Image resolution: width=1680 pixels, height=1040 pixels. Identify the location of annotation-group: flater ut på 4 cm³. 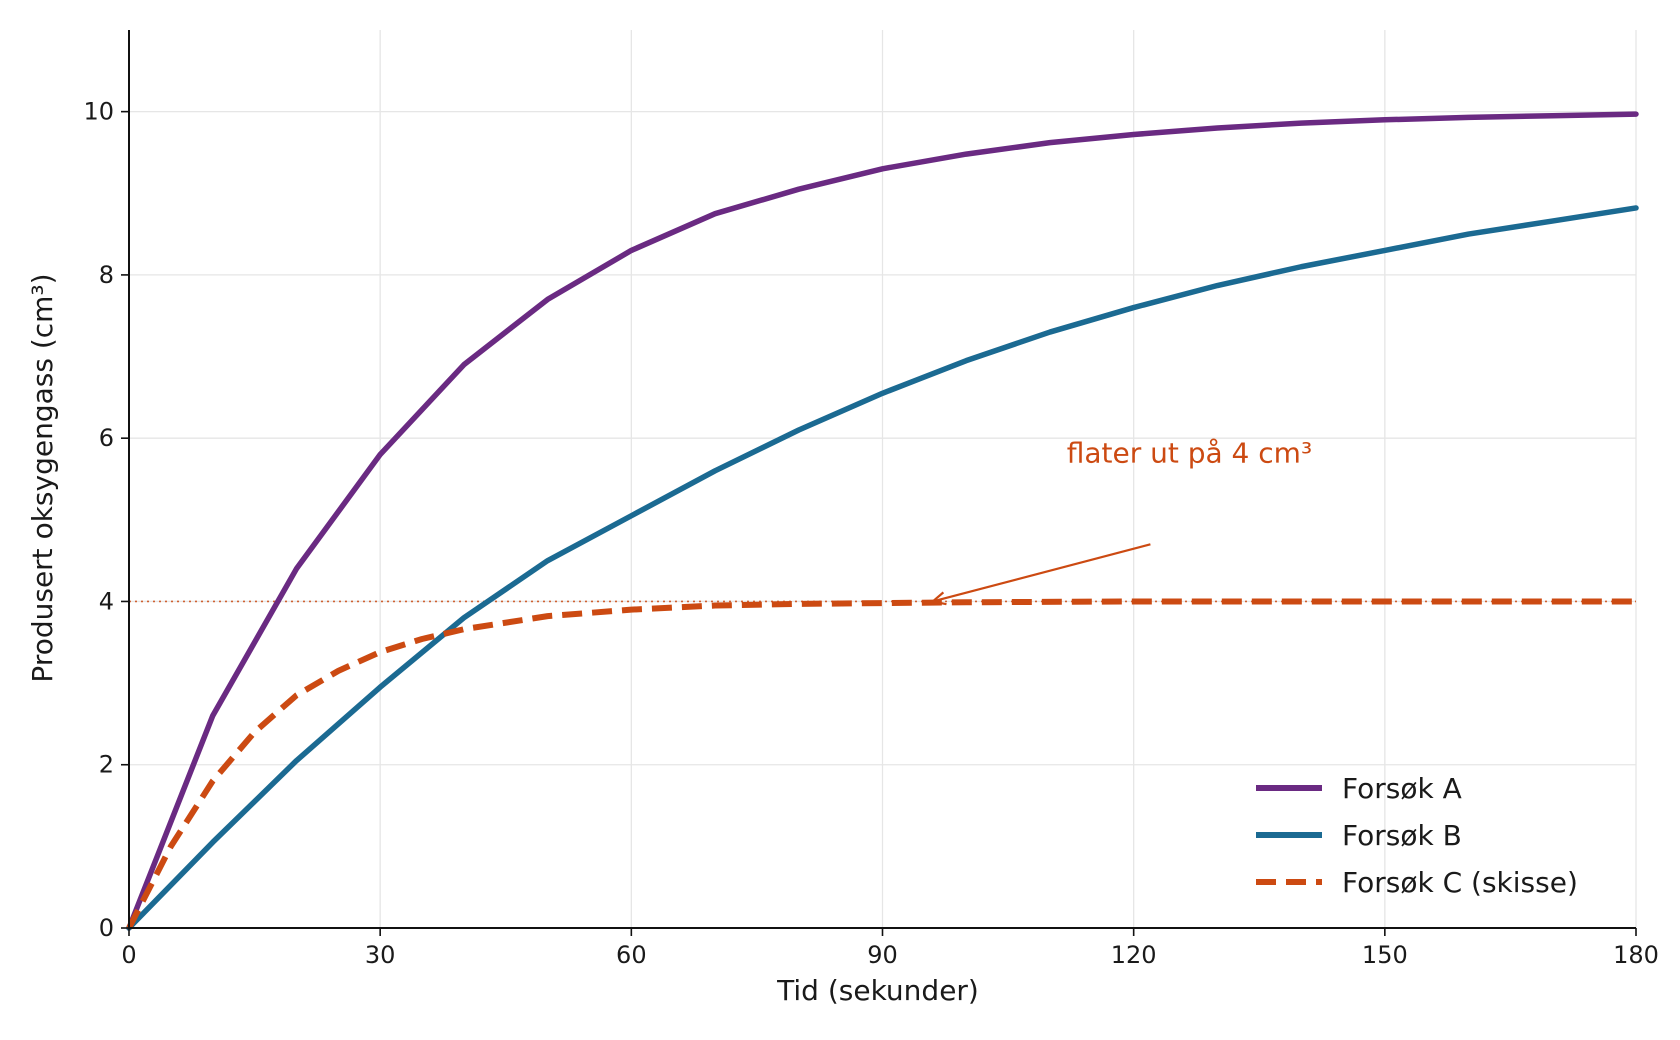
(1121, 521).